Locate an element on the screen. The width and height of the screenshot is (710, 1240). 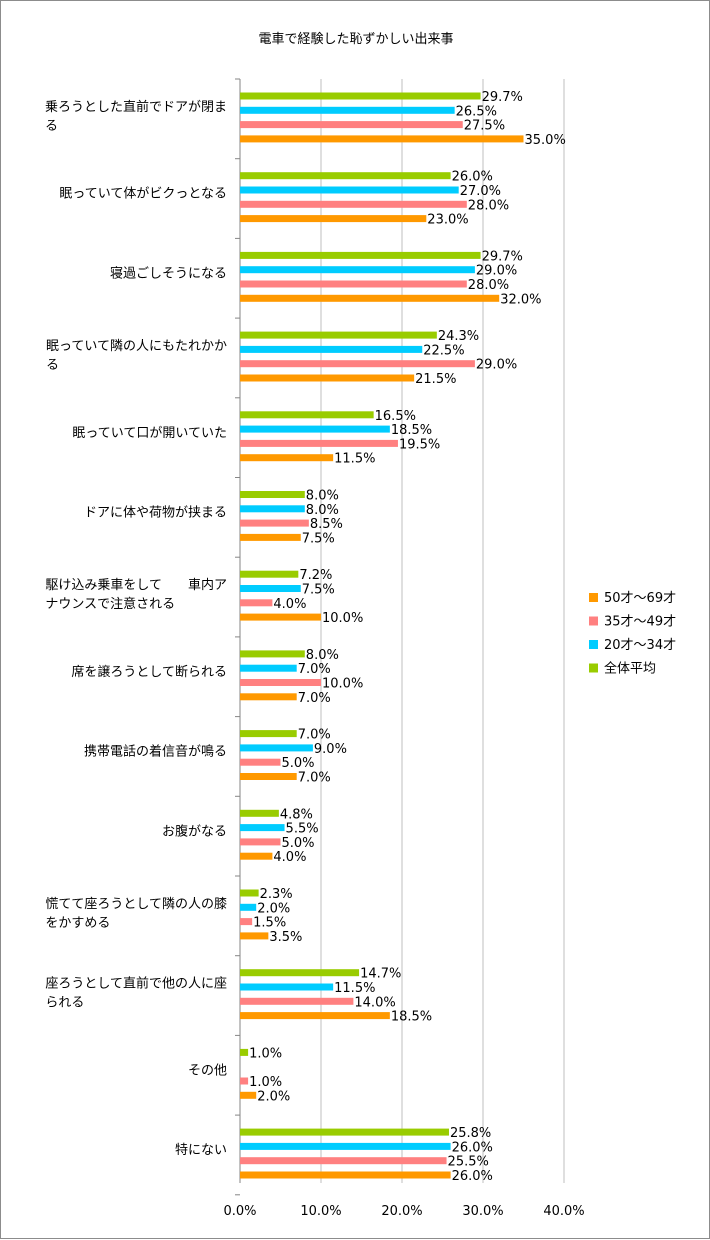
data-label: 9.0% is located at coordinates (330, 749).